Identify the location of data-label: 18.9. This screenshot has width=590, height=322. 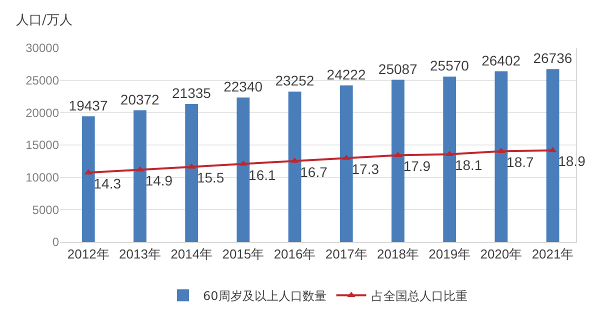
(572, 161).